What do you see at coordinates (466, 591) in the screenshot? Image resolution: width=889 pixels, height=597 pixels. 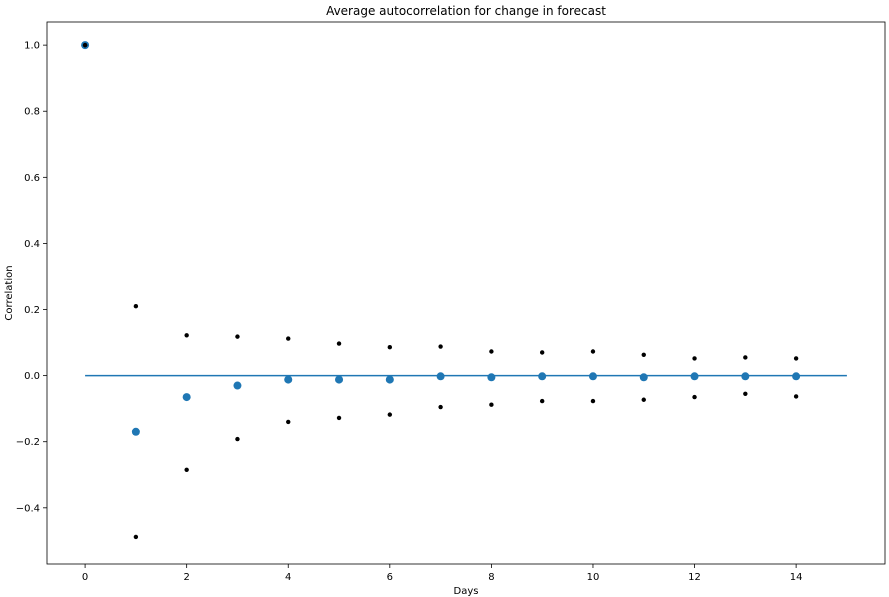 I see `x-axis-title: Days` at bounding box center [466, 591].